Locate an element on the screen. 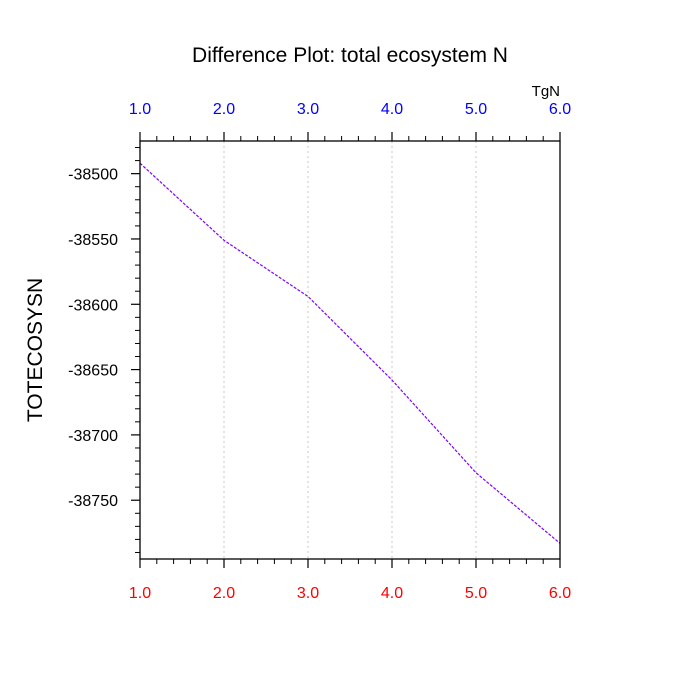 The image size is (700, 700). bottom-tick-label: 1.0 is located at coordinates (140, 593).